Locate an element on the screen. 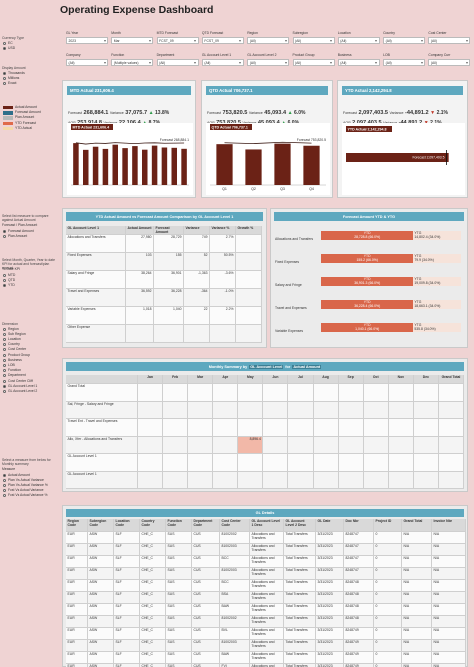 The height and width of the screenshot is (667, 474). radio-option: Plan Amount is located at coordinates (30, 236).